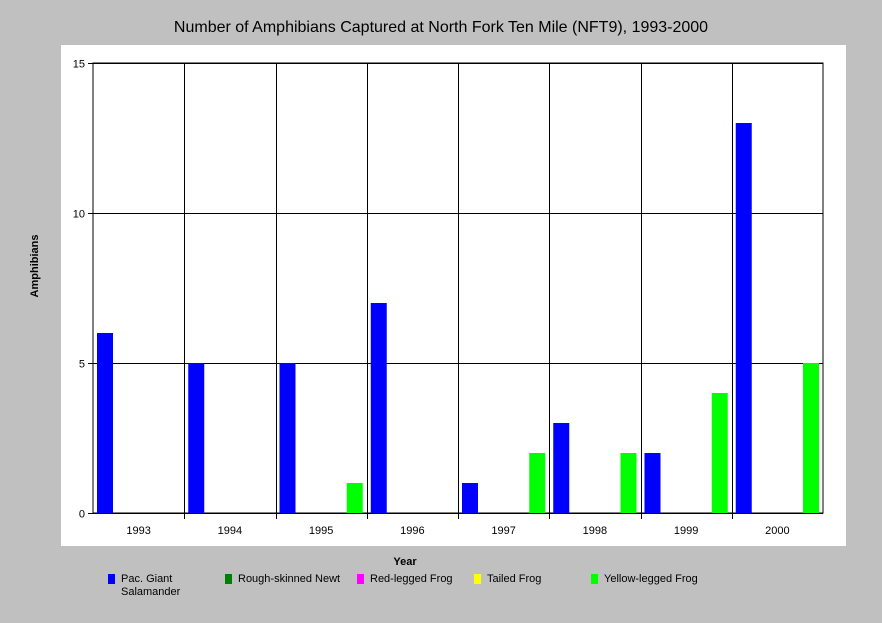  What do you see at coordinates (457, 531) in the screenshot?
I see `x-ticks: 1993 1994 1995 1996 1997 1998 1999 2000` at bounding box center [457, 531].